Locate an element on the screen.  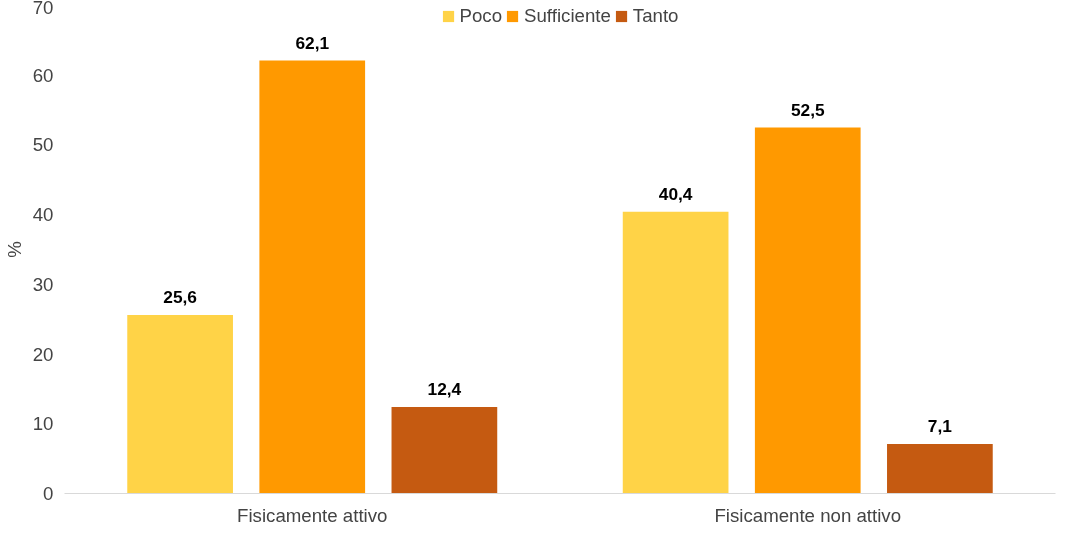
legend-label: Tanto is located at coordinates (655, 16).